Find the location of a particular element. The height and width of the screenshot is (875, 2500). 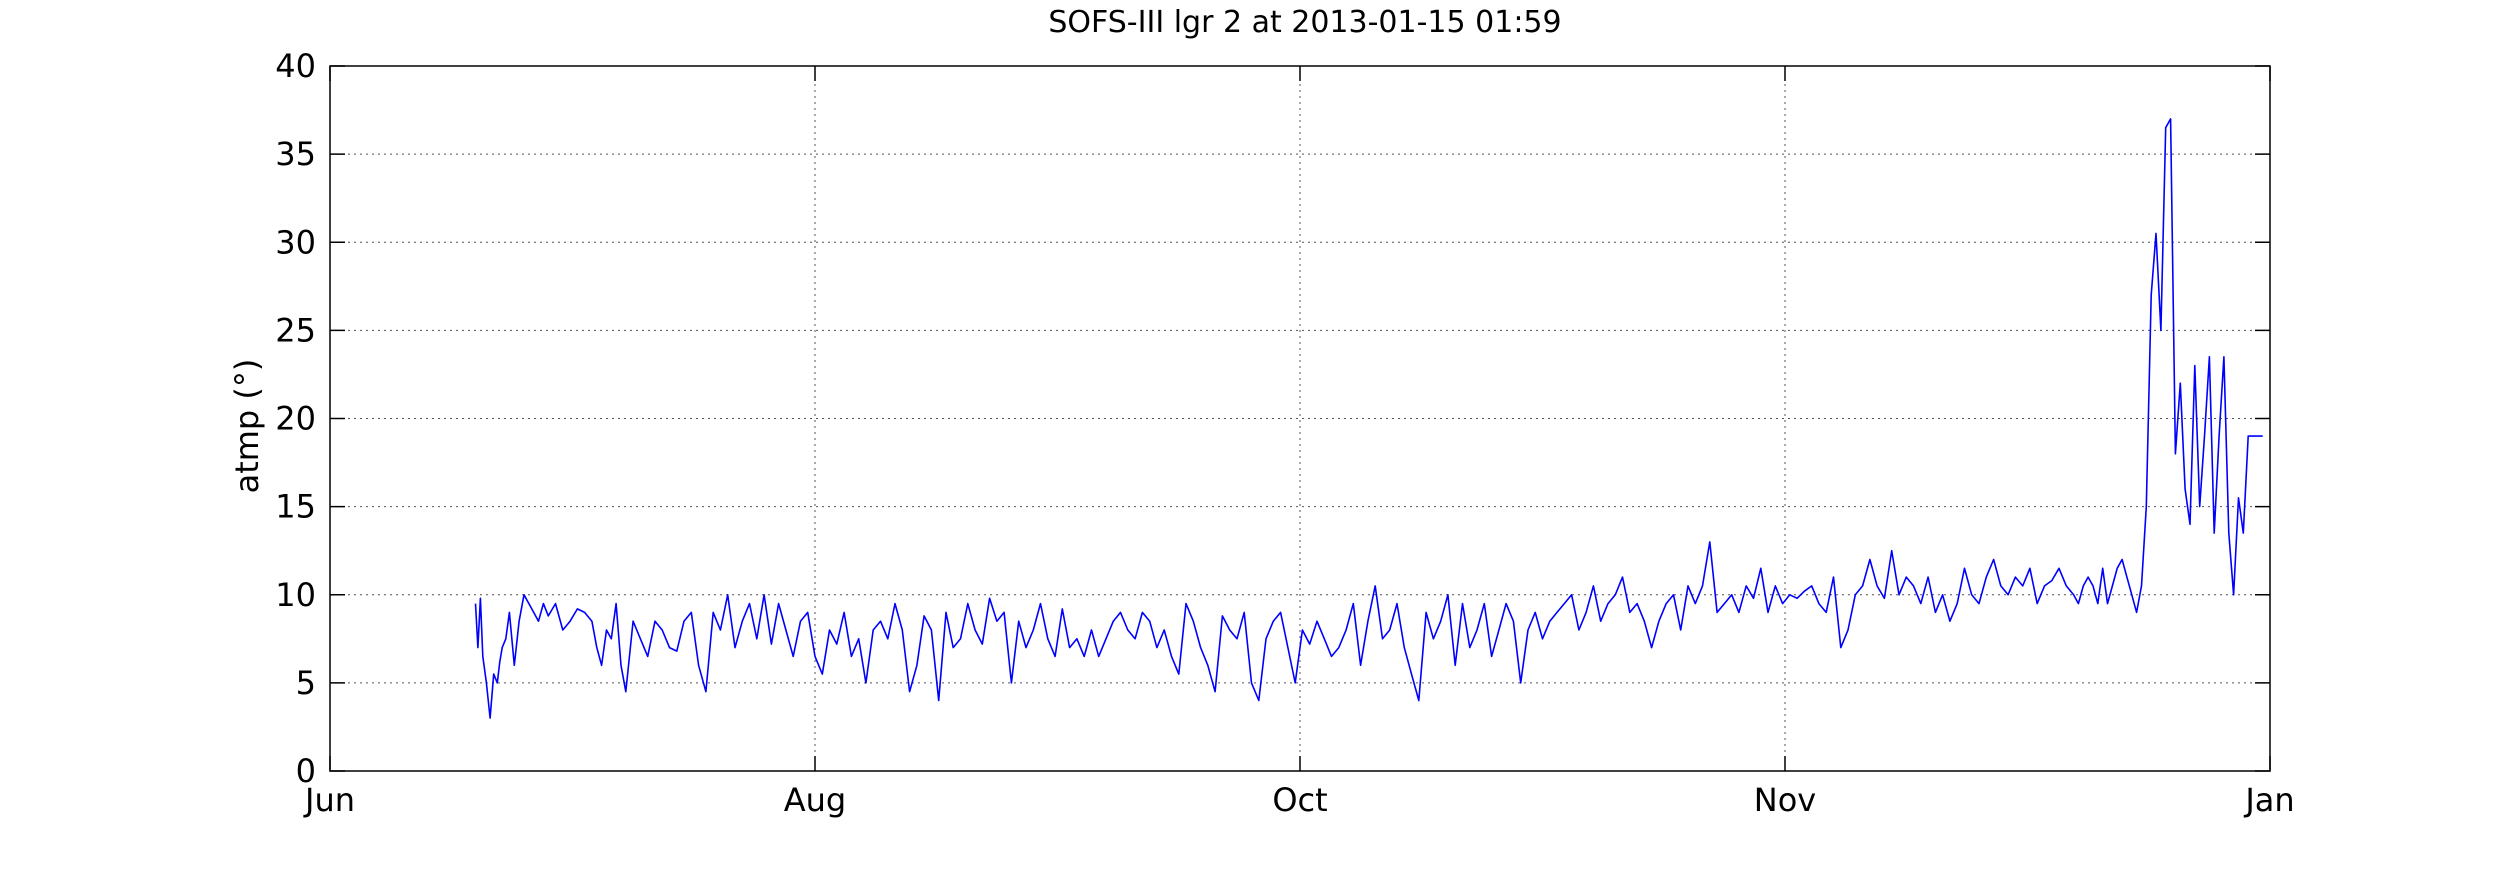

x-tick-label: Nov is located at coordinates (1785, 800).